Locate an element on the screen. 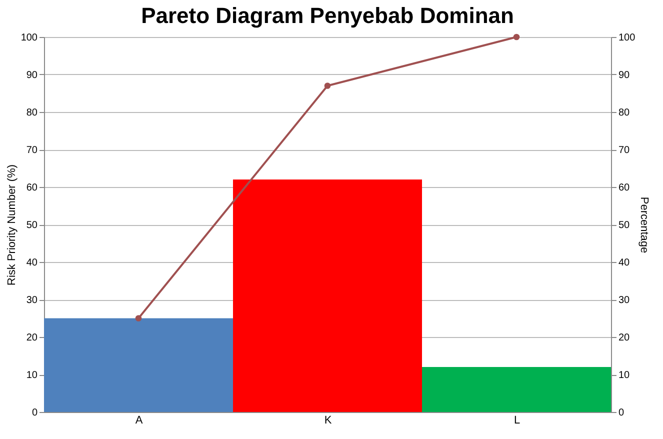 This screenshot has height=439, width=663. y2-tick-label: 10 is located at coordinates (624, 375).